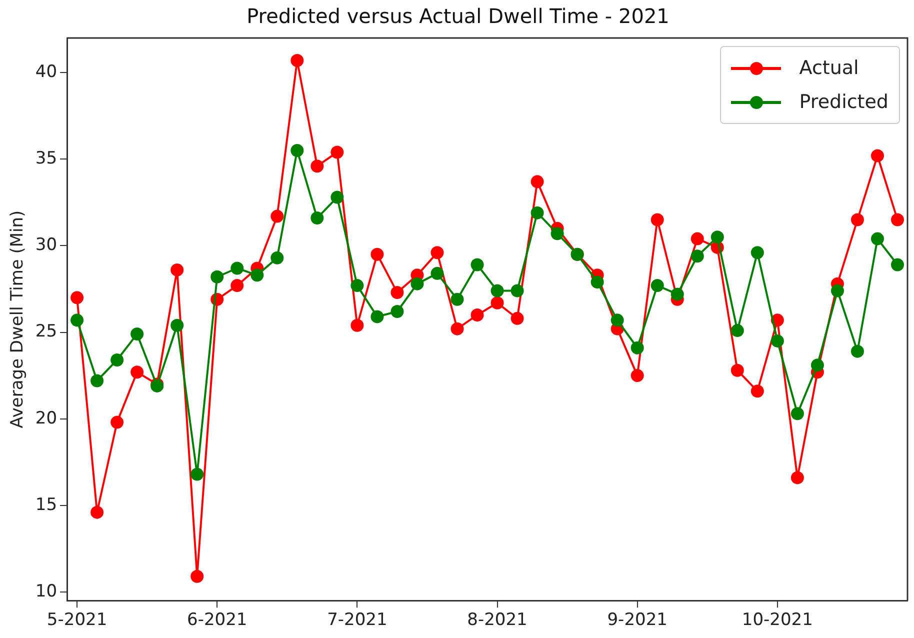  What do you see at coordinates (18, 319) in the screenshot?
I see `y-axis-title: Average Dwell Time (Min)` at bounding box center [18, 319].